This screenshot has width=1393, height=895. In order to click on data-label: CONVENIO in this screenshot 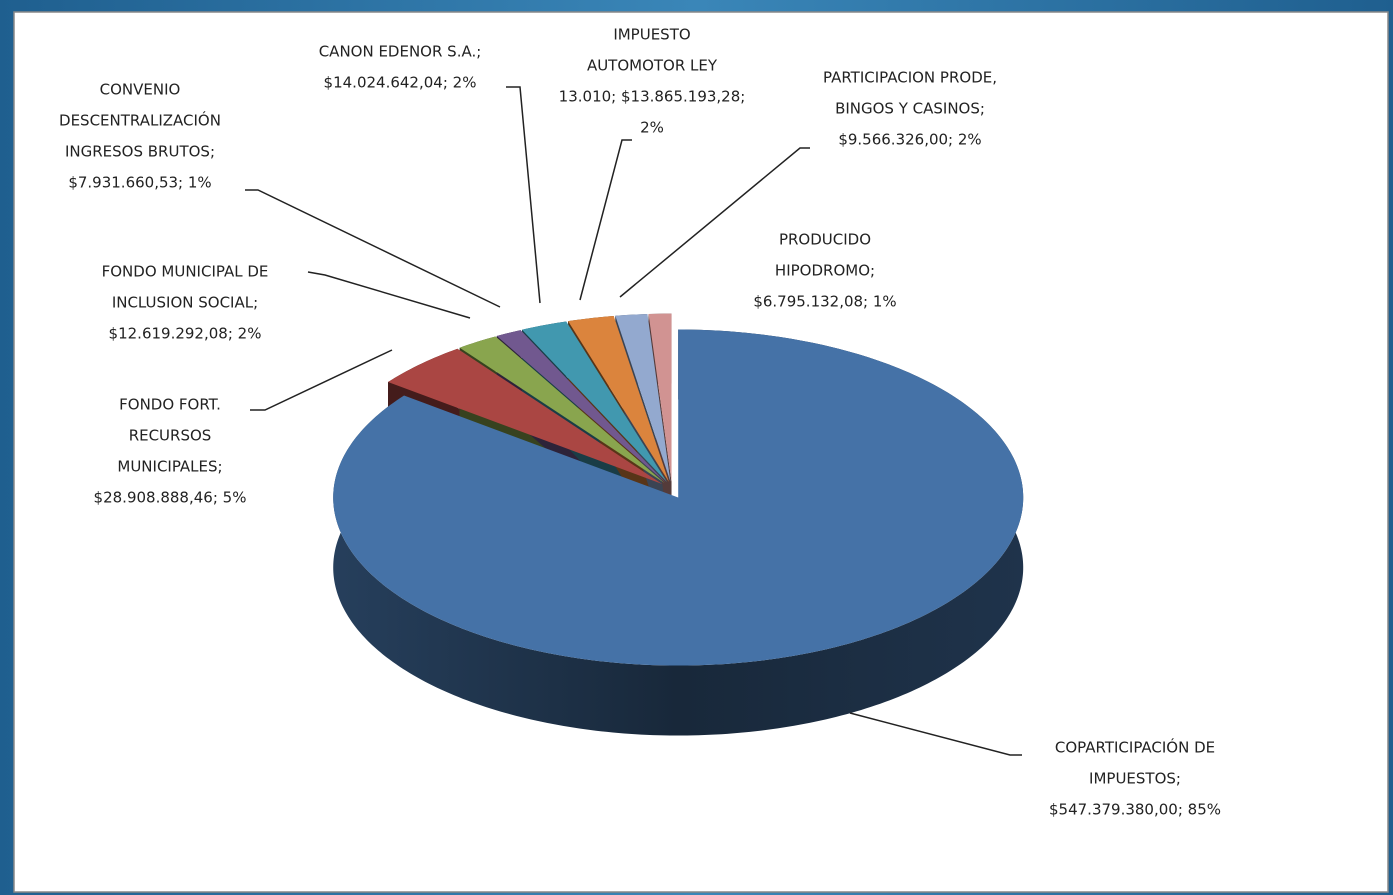, I will do `click(140, 90)`.